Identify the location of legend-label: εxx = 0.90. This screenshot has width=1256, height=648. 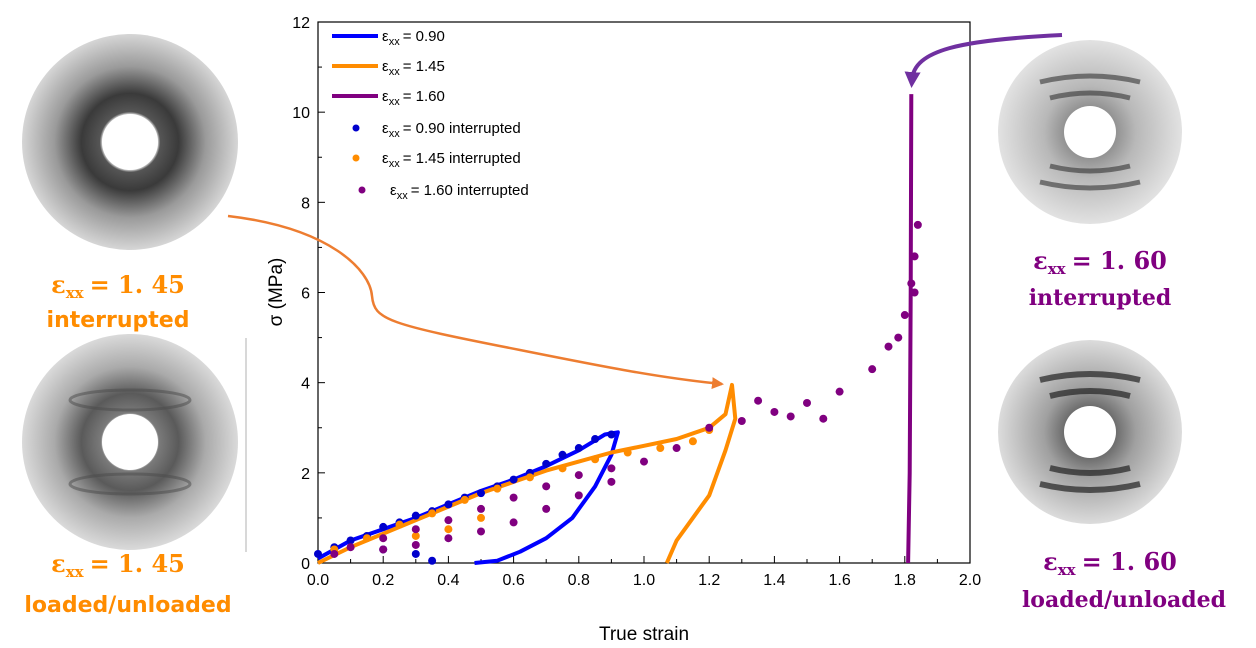
(413, 38).